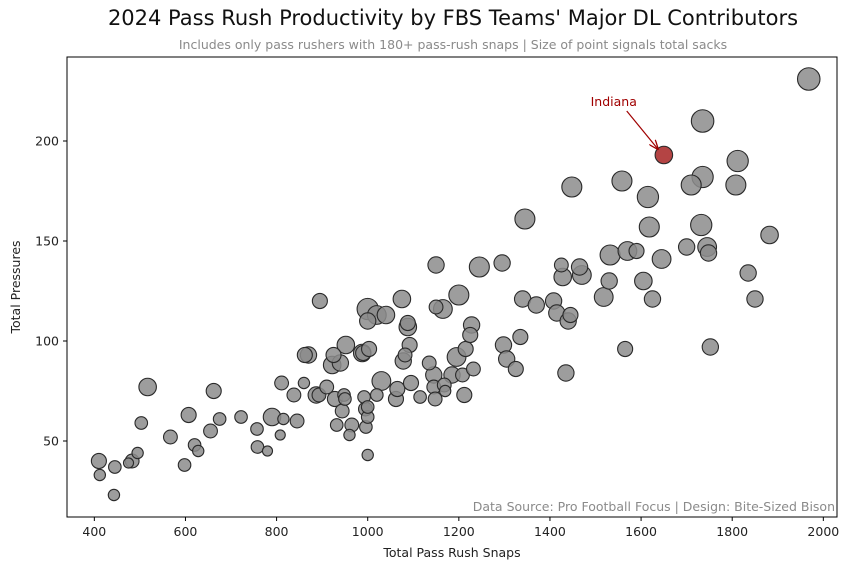 This screenshot has height=571, width=850. Describe the element at coordinates (15, 287) in the screenshot. I see `y-axis-label: Total Pressures` at that location.